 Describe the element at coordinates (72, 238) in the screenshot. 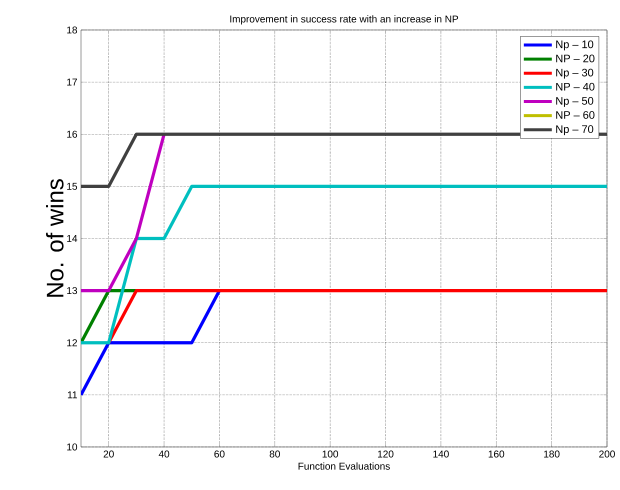

I see `y-tick-label: 14` at that location.